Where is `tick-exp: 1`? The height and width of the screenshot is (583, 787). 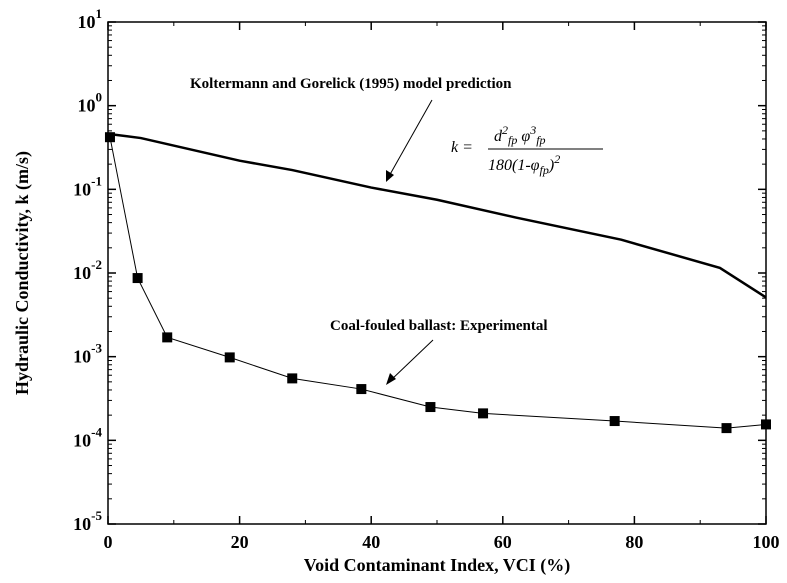
tick-exp: 1 is located at coordinates (99, 13).